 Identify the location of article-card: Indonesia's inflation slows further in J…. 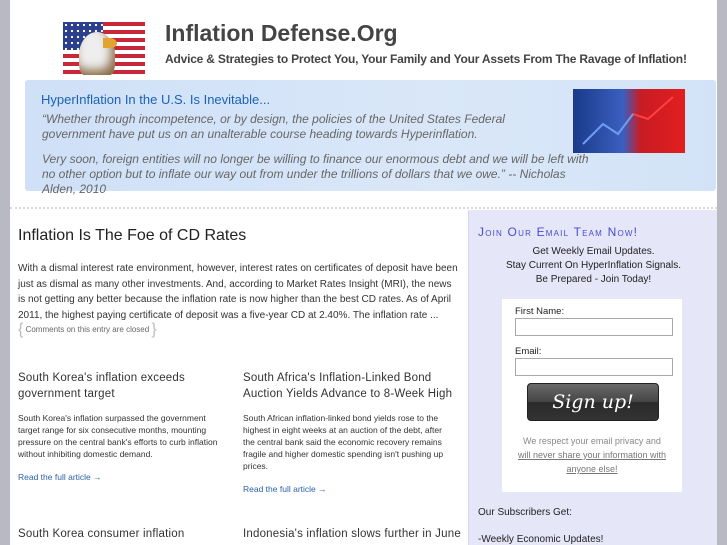
(355, 535).